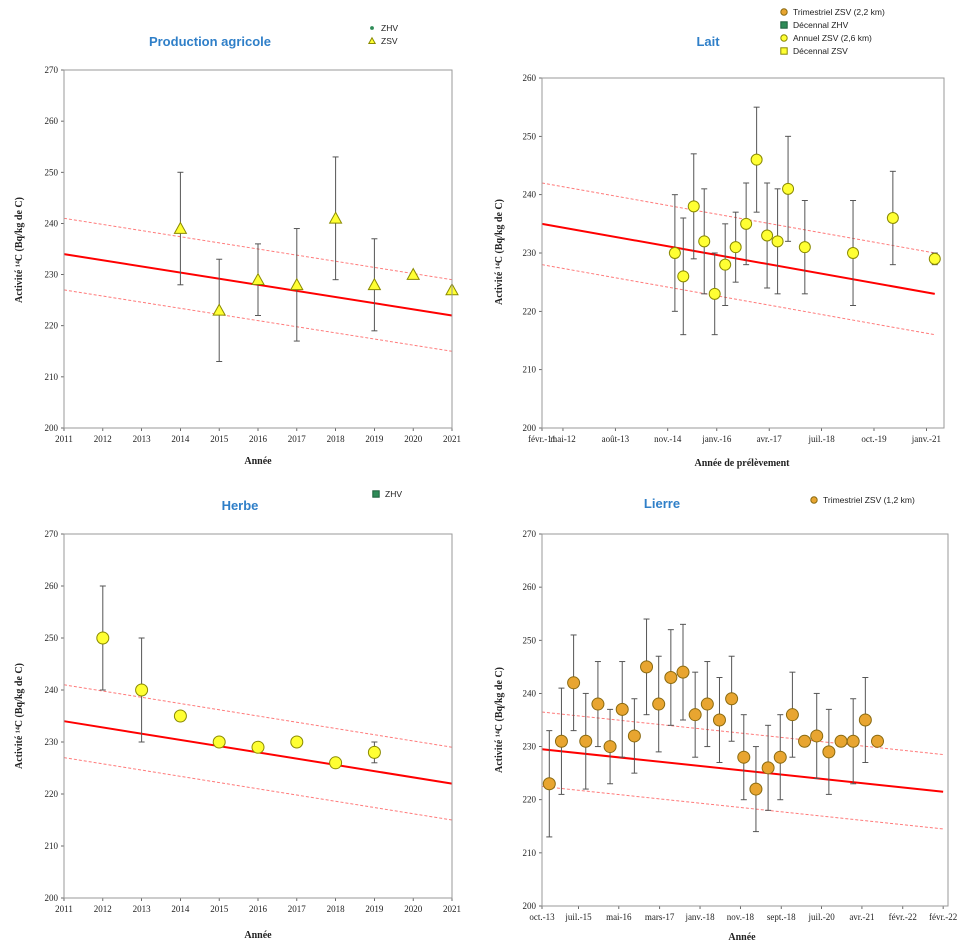 The height and width of the screenshot is (948, 963). Describe the element at coordinates (374, 439) in the screenshot. I see `x-tick-label: 2019` at that location.